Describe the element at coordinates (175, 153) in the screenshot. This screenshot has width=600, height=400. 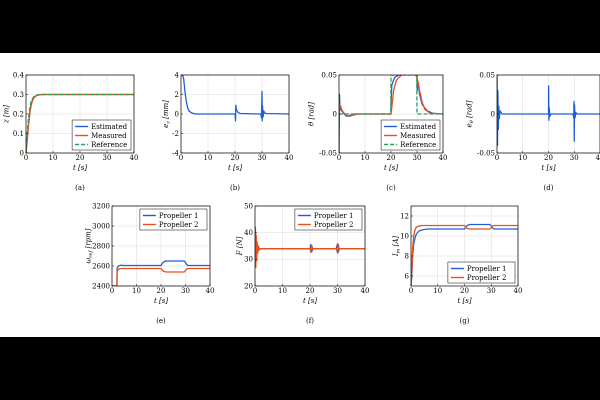
I see `y-tick-label: -4` at that location.